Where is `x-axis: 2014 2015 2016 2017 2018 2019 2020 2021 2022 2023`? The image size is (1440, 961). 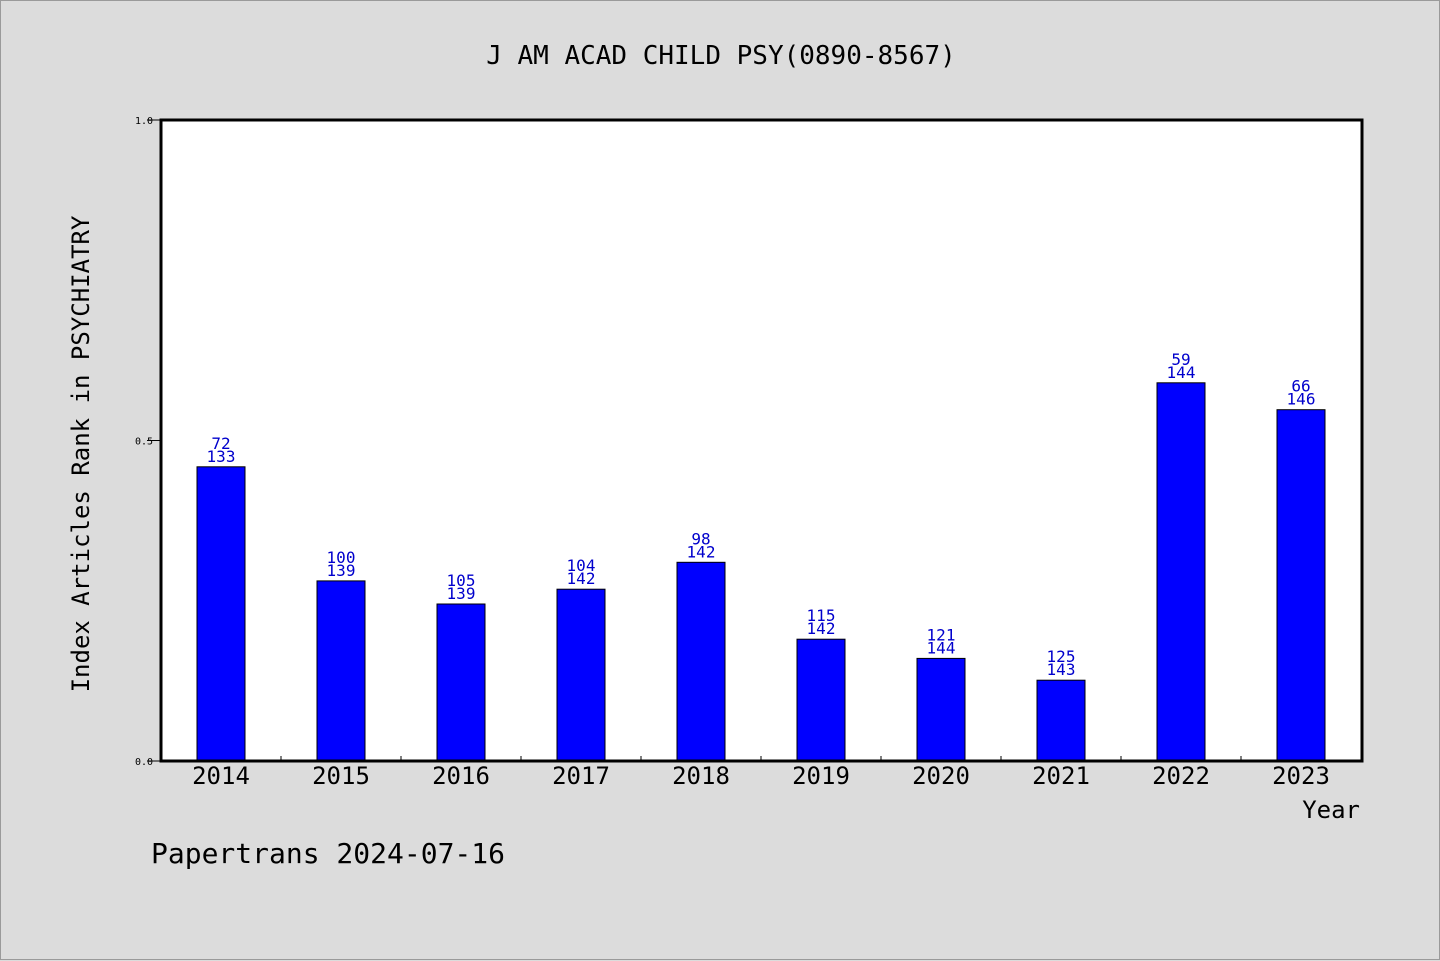 x-axis: 2014 2015 2016 2017 2018 2019 2020 2021 2022 2023 is located at coordinates (761, 773).